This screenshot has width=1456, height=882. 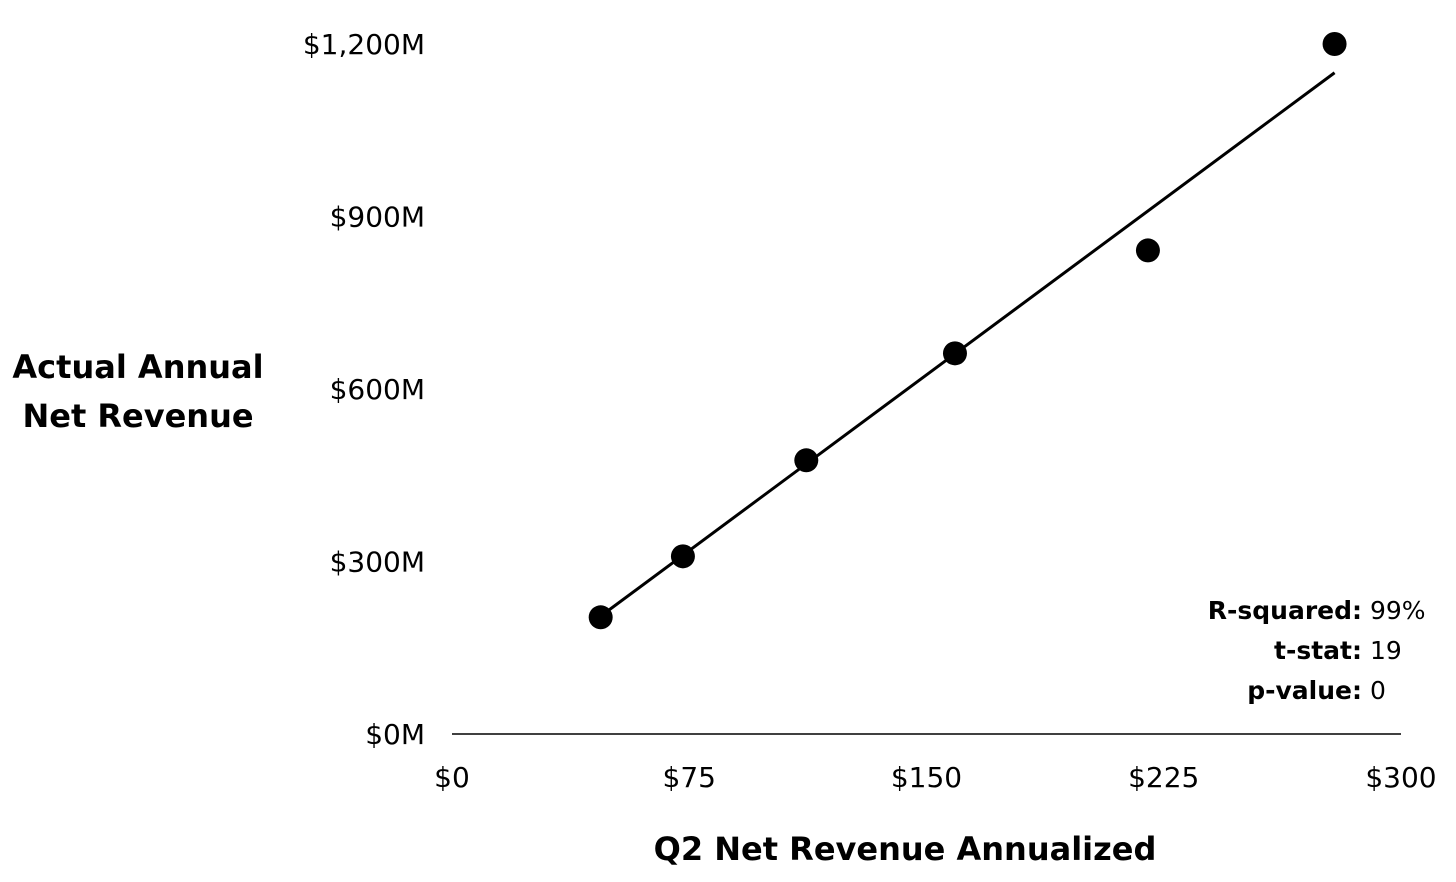 What do you see at coordinates (1386, 650) in the screenshot?
I see `stat-value: 19` at bounding box center [1386, 650].